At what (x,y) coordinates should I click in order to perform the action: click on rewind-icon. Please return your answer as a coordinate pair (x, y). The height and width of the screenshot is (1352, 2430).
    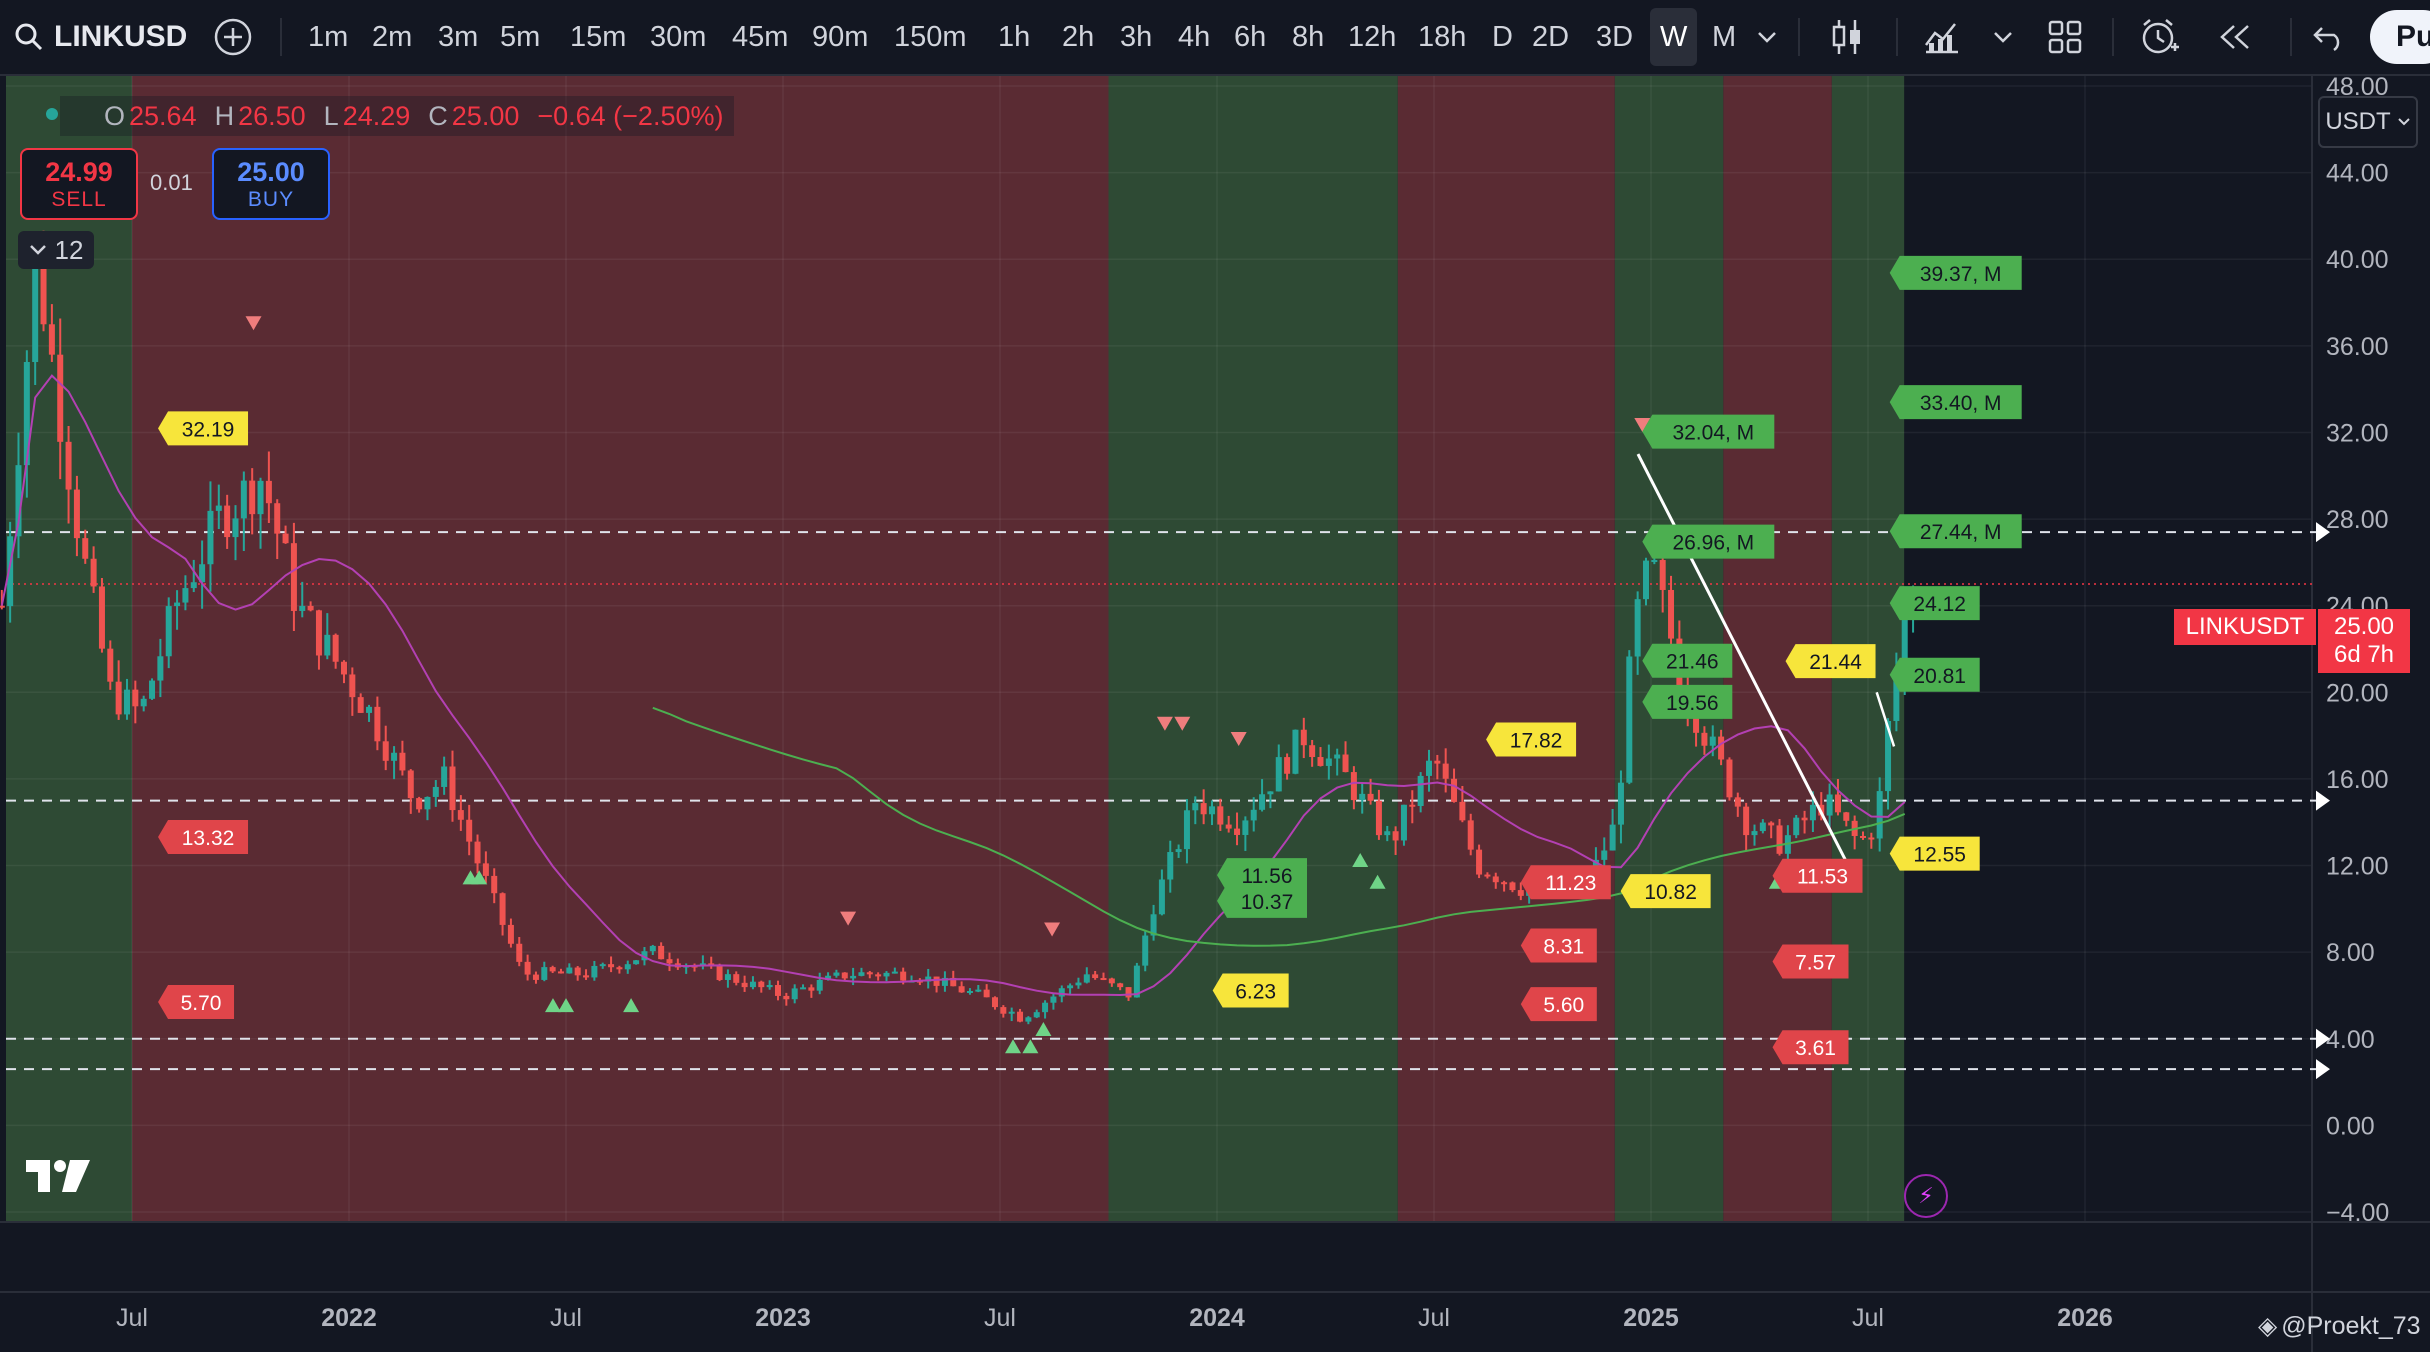
    Looking at the image, I should click on (2234, 37).